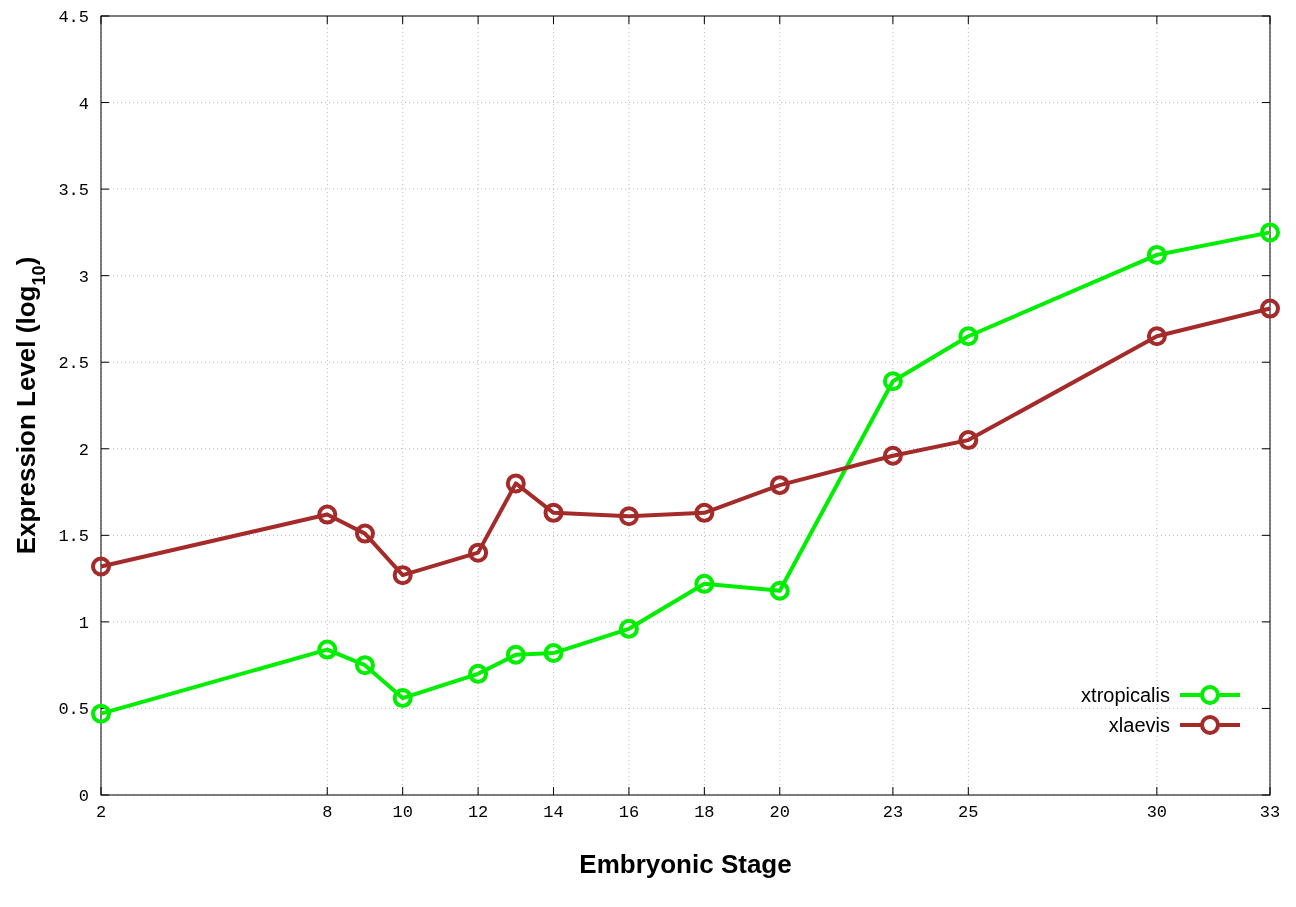  Describe the element at coordinates (685, 864) in the screenshot. I see `x-axis-title: Embryonic Stage` at that location.